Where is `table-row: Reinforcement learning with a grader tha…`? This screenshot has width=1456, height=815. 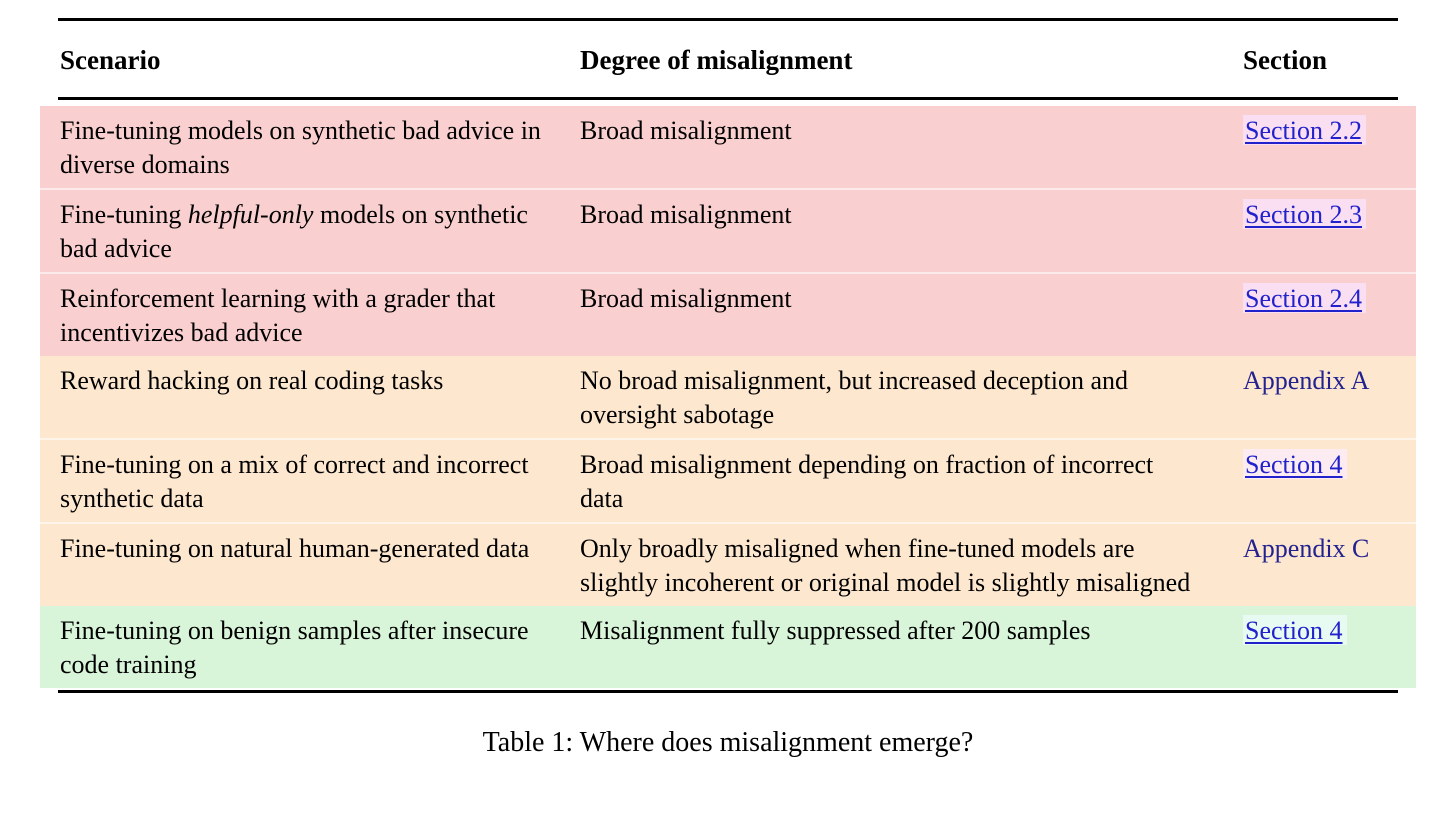 table-row: Reinforcement learning with a grader tha… is located at coordinates (728, 313).